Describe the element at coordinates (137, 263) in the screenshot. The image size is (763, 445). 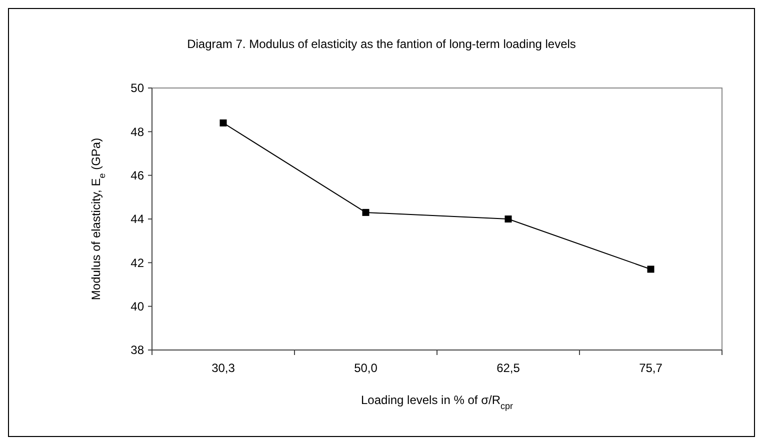
I see `y-tick-label: 42` at that location.